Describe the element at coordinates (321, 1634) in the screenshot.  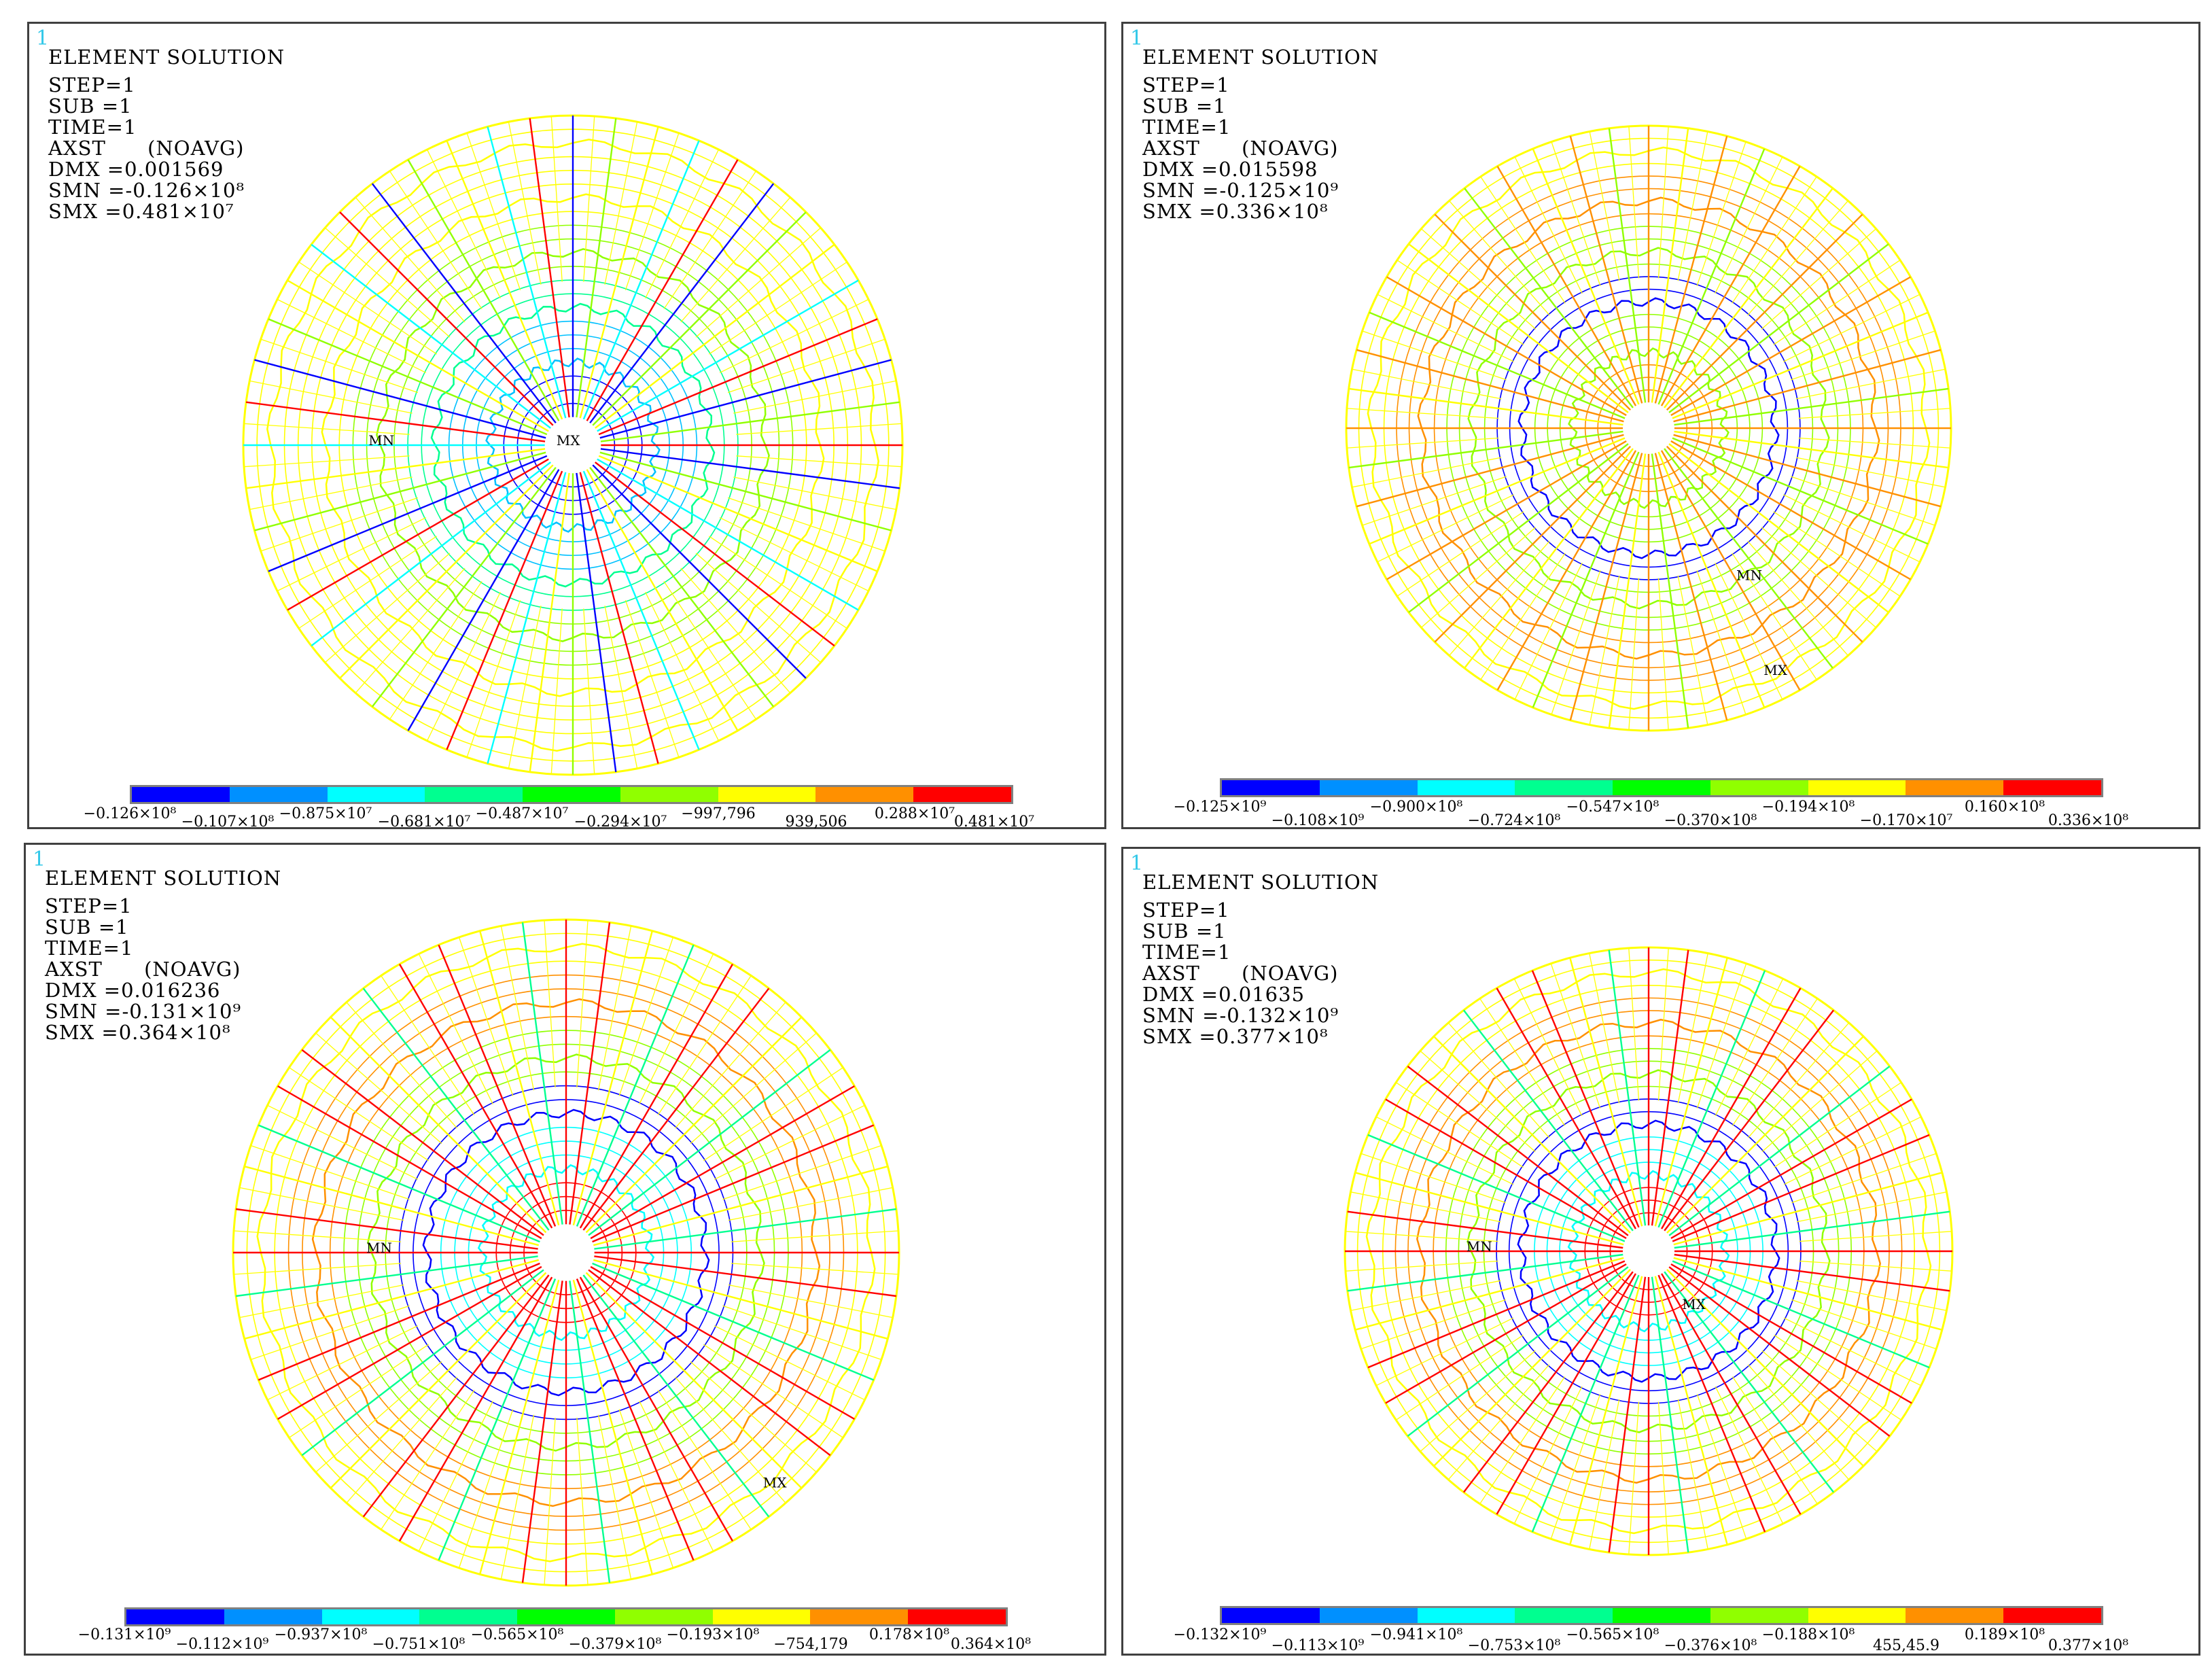
I see `legend-tick-top: −0.937×10⁸` at that location.